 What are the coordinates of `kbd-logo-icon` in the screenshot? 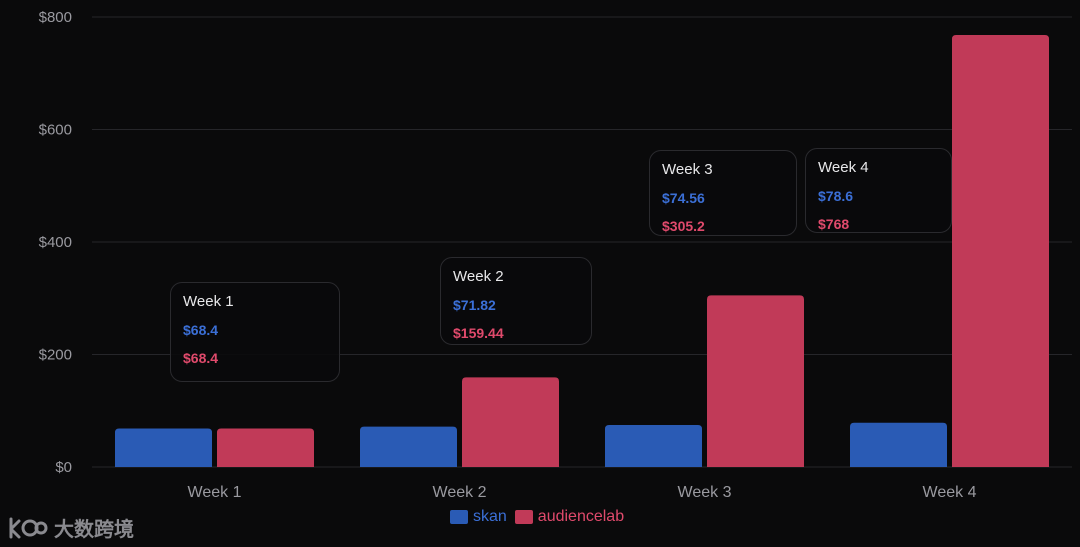 It's located at (28, 527).